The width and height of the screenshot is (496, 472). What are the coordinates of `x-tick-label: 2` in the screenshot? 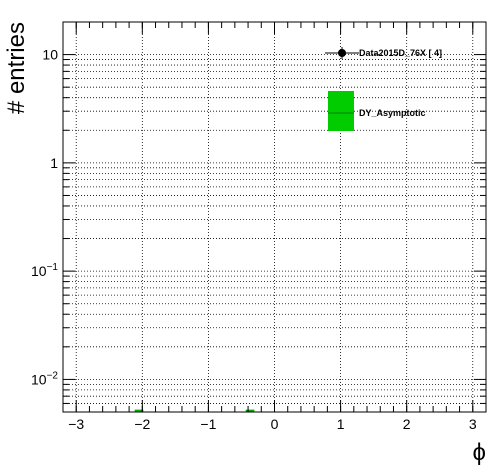 It's located at (407, 424).